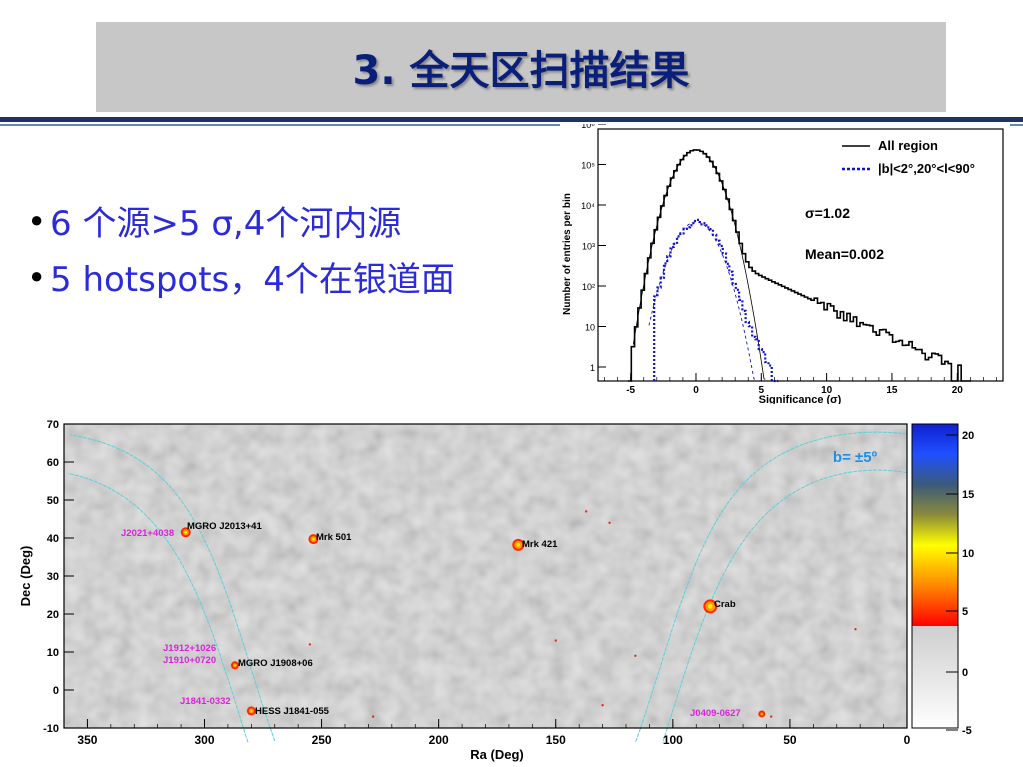 The image size is (1023, 767). What do you see at coordinates (53, 615) in the screenshot?
I see `sky-y-tick-label: 20` at bounding box center [53, 615].